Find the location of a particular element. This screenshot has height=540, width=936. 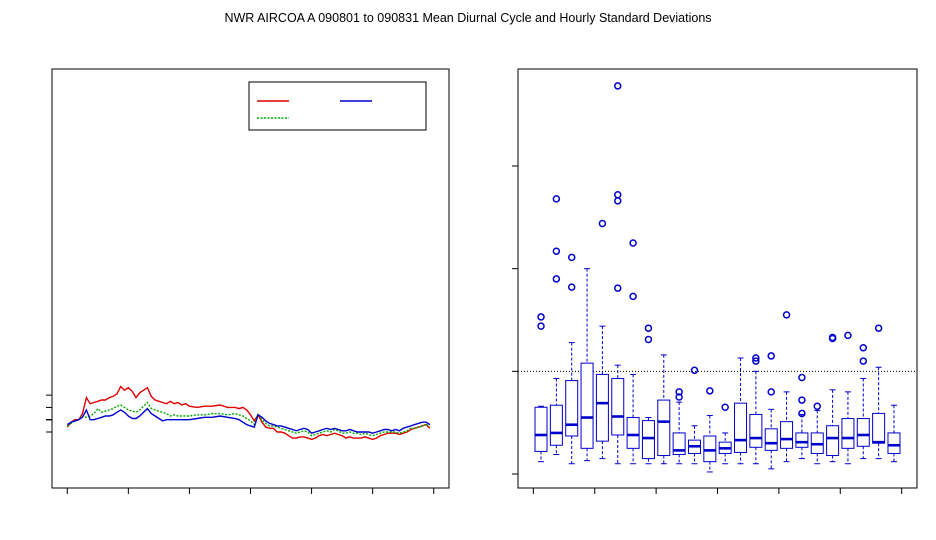

legend-box is located at coordinates (337, 106).